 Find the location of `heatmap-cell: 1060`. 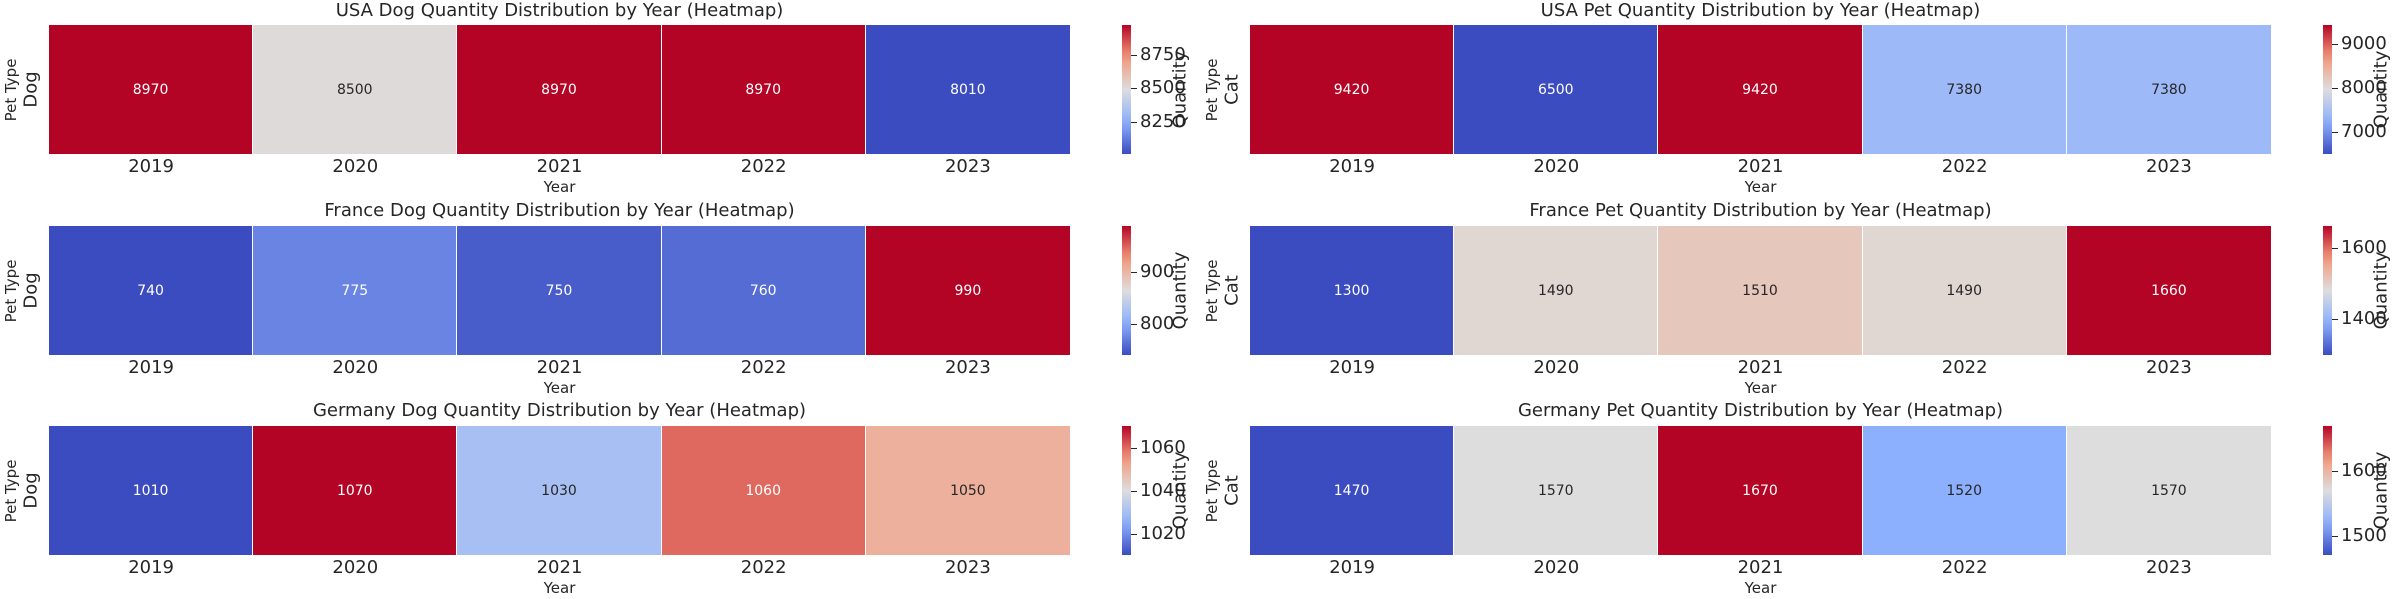

heatmap-cell: 1060 is located at coordinates (763, 490).